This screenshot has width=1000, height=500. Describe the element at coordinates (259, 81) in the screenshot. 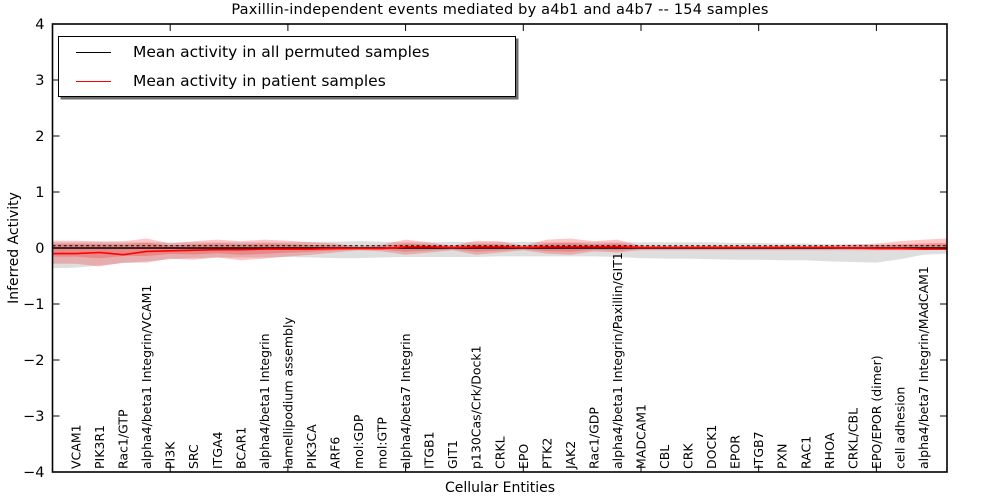

I see `legend-label-patient: Mean activity in patient samples` at that location.